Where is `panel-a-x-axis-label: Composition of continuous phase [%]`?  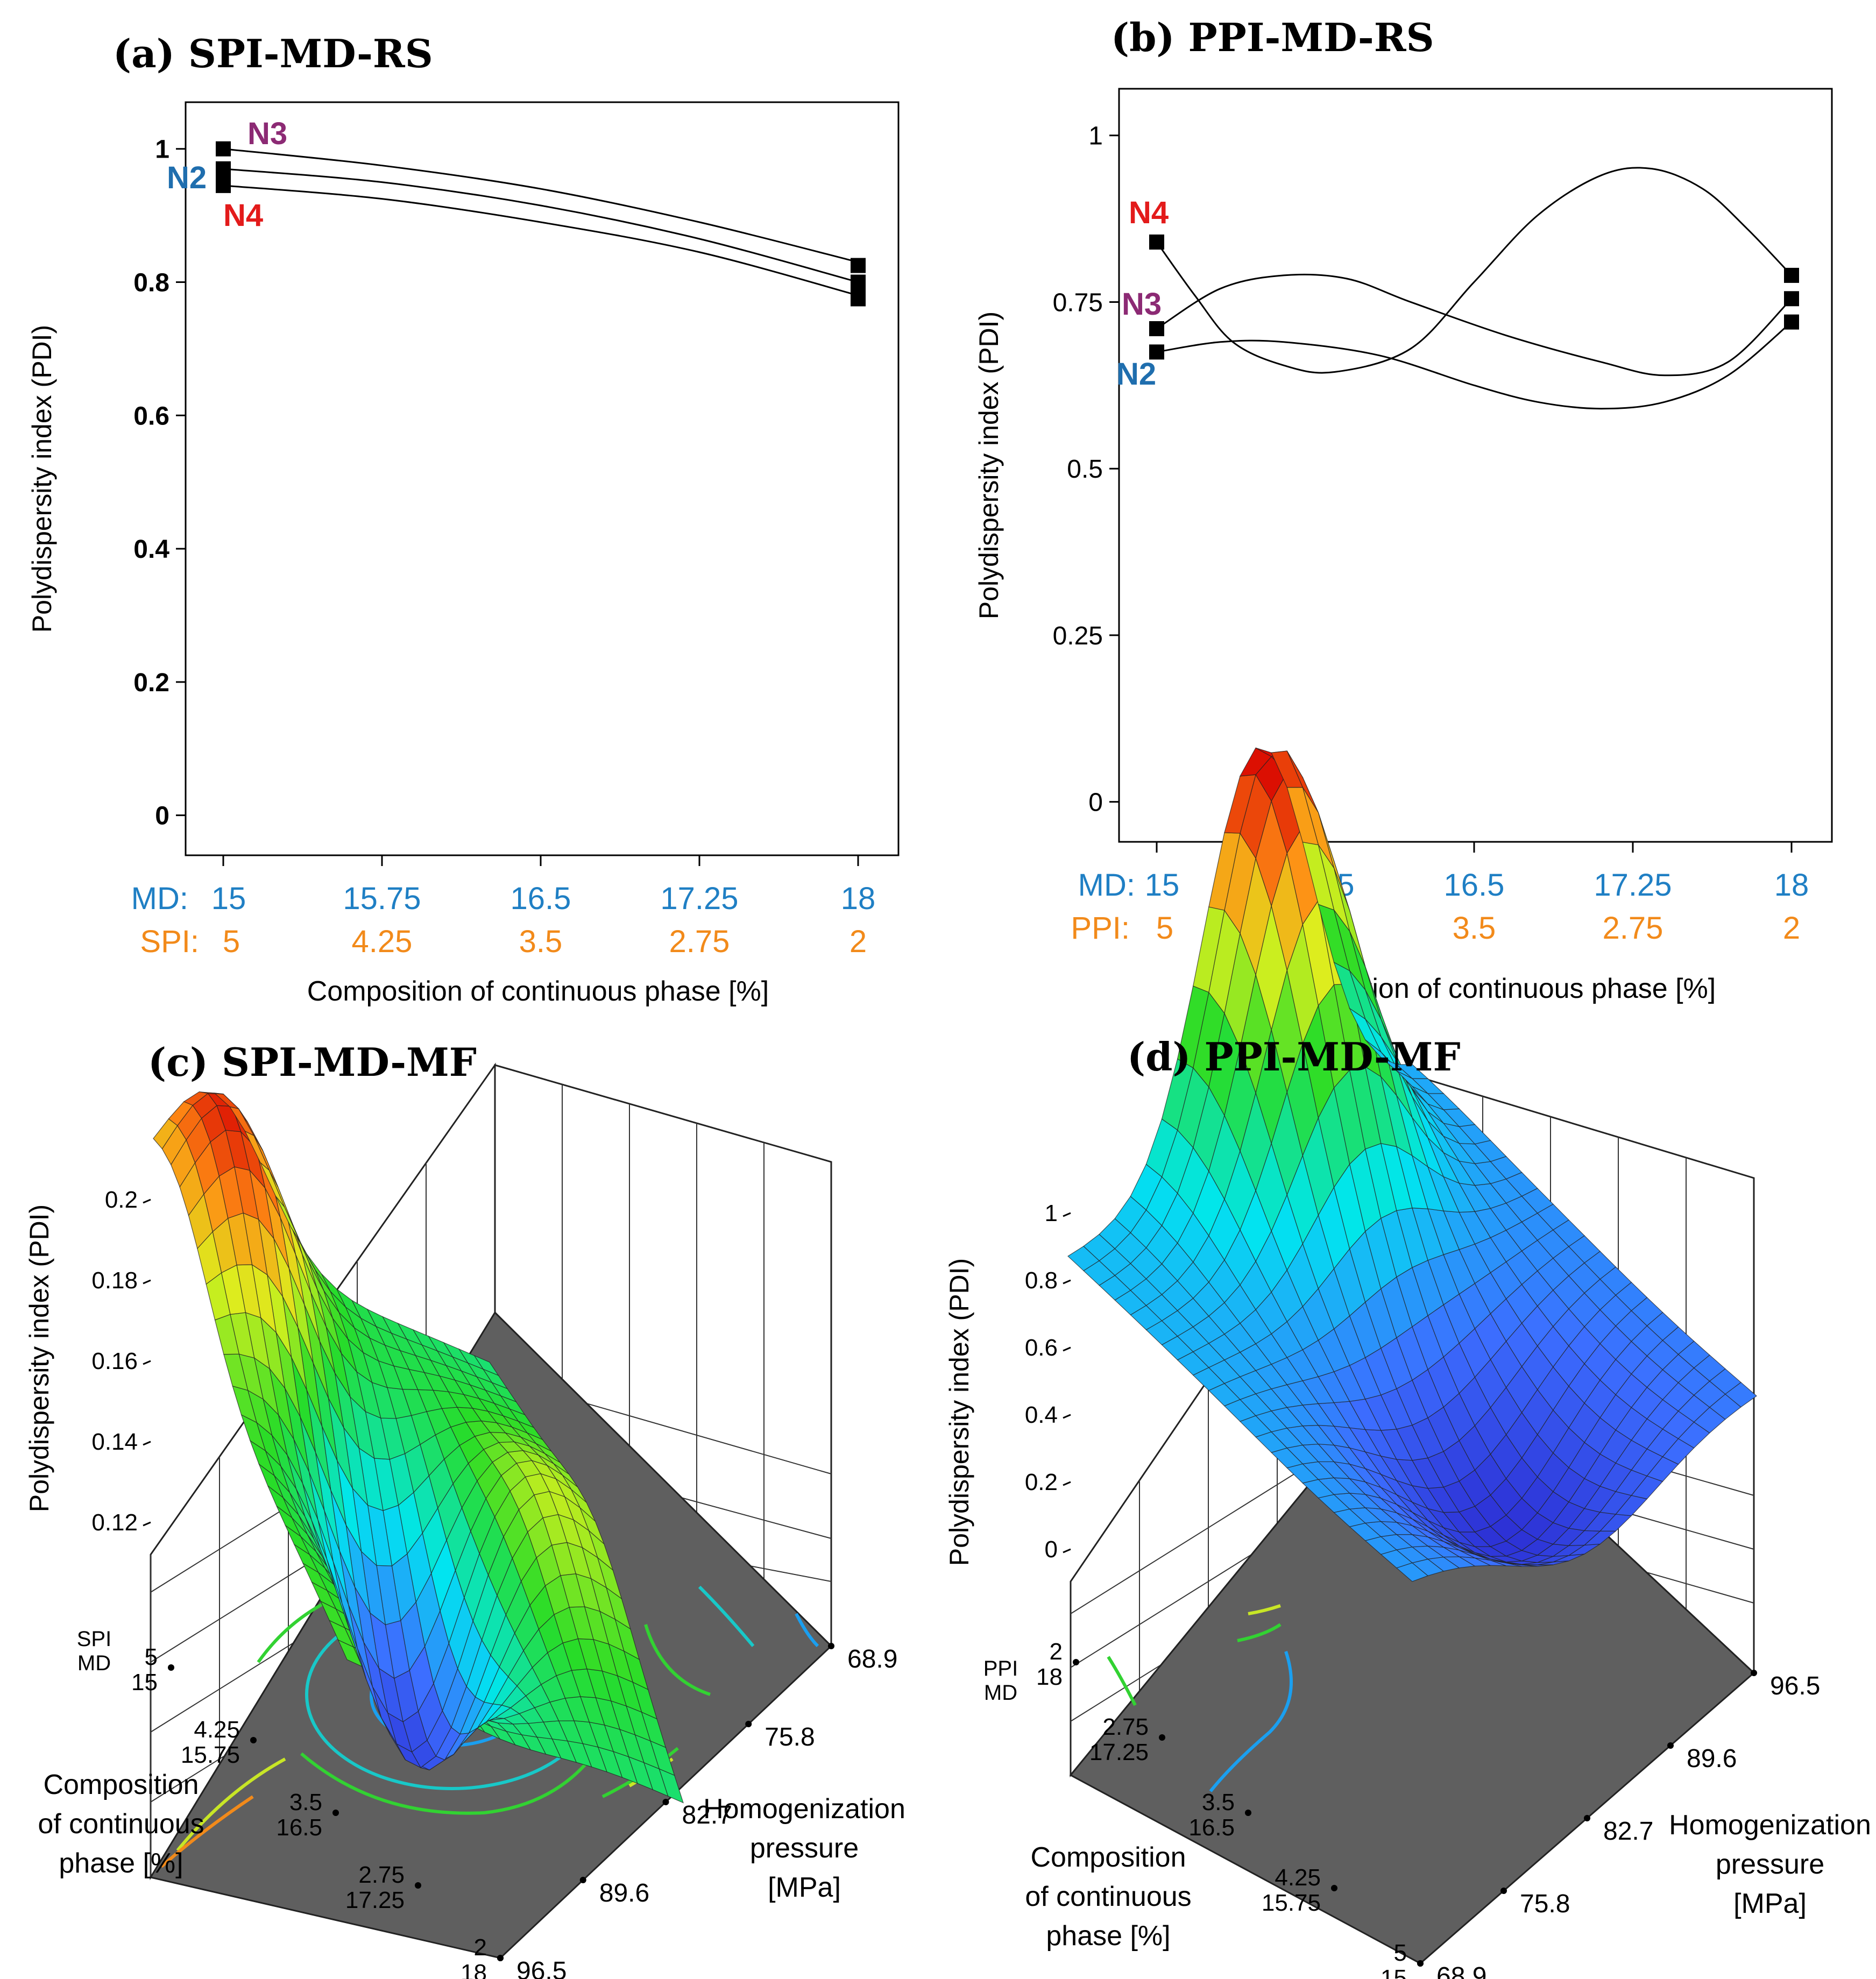 panel-a-x-axis-label: Composition of continuous phase [%] is located at coordinates (538, 991).